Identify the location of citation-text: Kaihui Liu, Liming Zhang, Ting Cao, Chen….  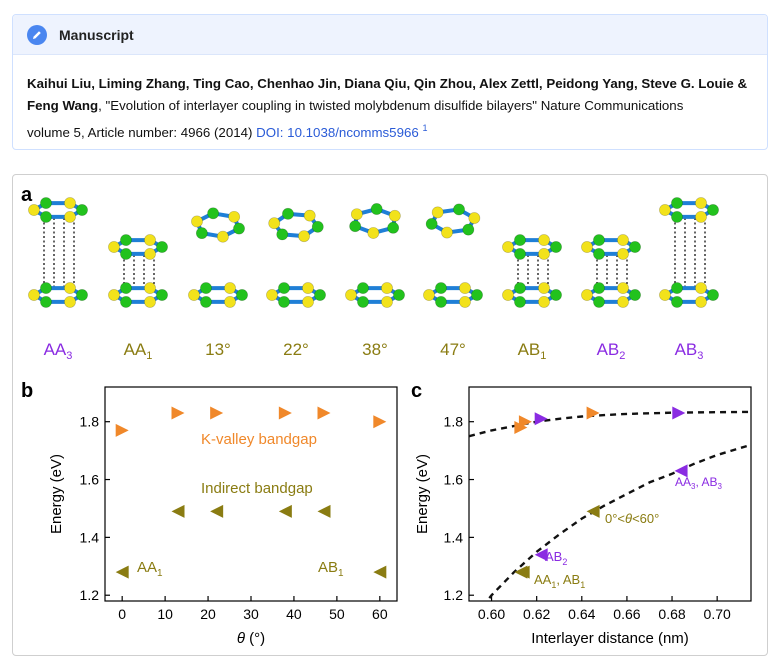
(390, 99).